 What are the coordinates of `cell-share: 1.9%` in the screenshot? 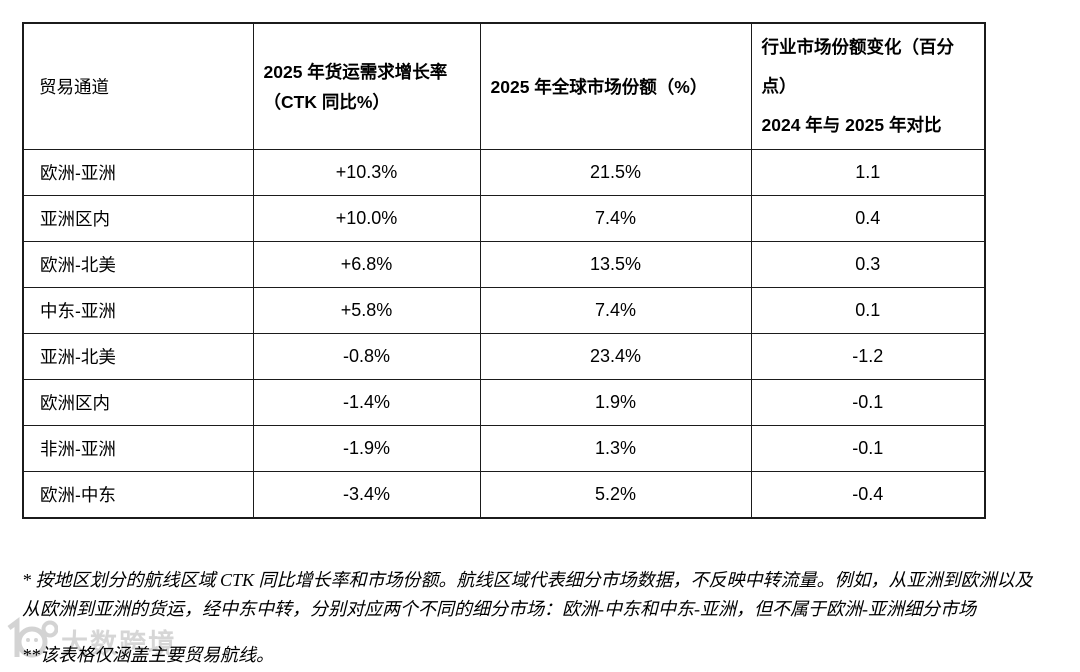 It's located at (615, 402).